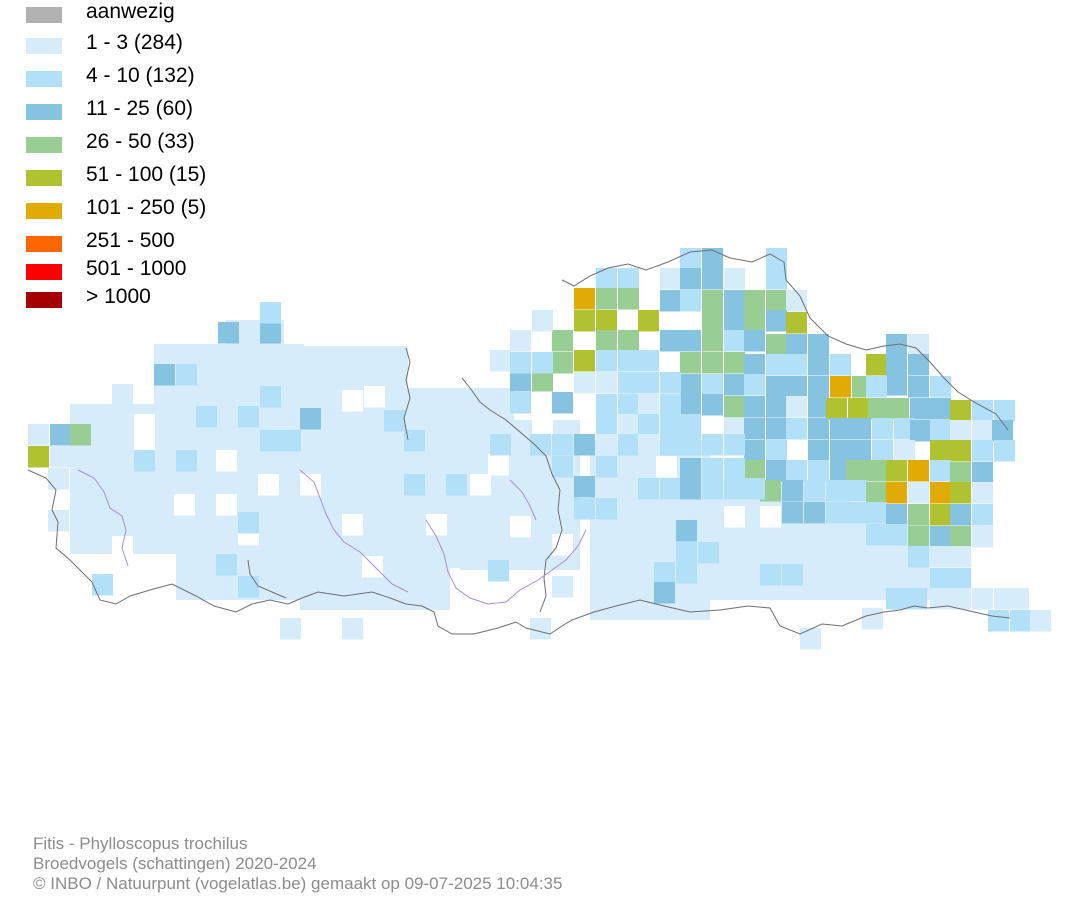 The height and width of the screenshot is (900, 1074). What do you see at coordinates (176, 43) in the screenshot?
I see `legend-item-1-3: 1 - 3 (284)` at bounding box center [176, 43].